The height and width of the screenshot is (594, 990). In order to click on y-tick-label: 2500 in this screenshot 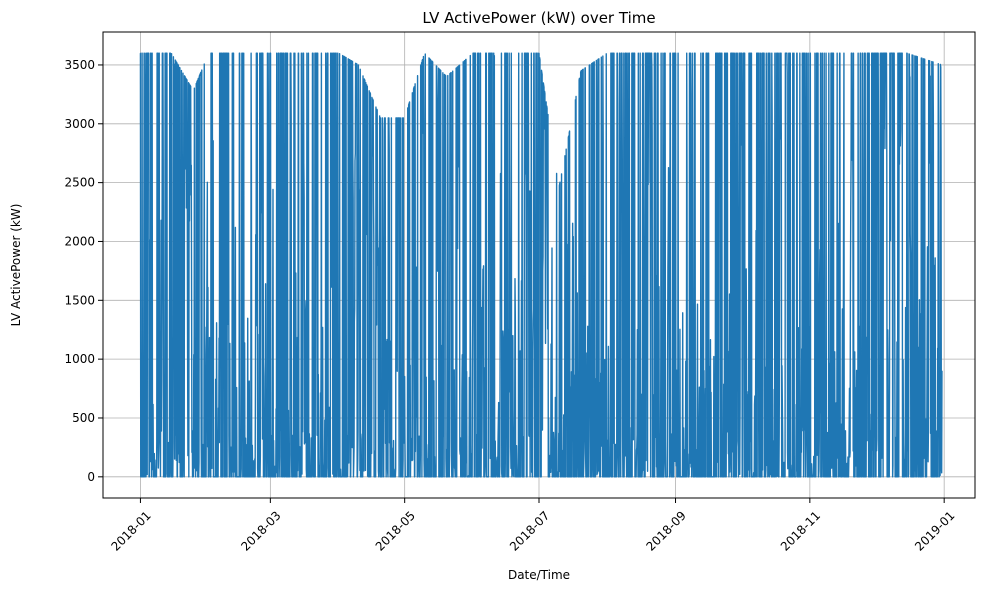, I will do `click(79, 183)`.